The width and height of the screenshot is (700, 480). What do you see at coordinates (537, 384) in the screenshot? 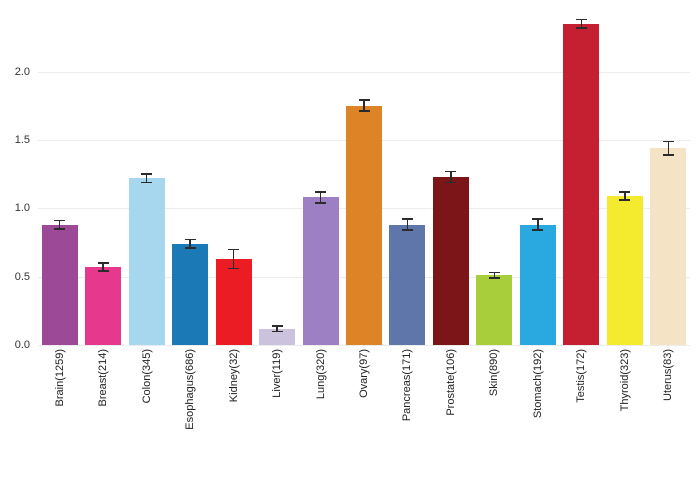
I see `x-tick-label: Stomach(192)` at bounding box center [537, 384].